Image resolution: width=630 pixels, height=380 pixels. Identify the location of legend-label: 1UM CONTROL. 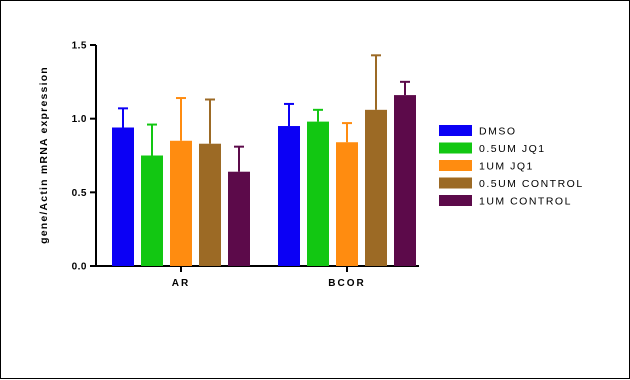
(525, 202).